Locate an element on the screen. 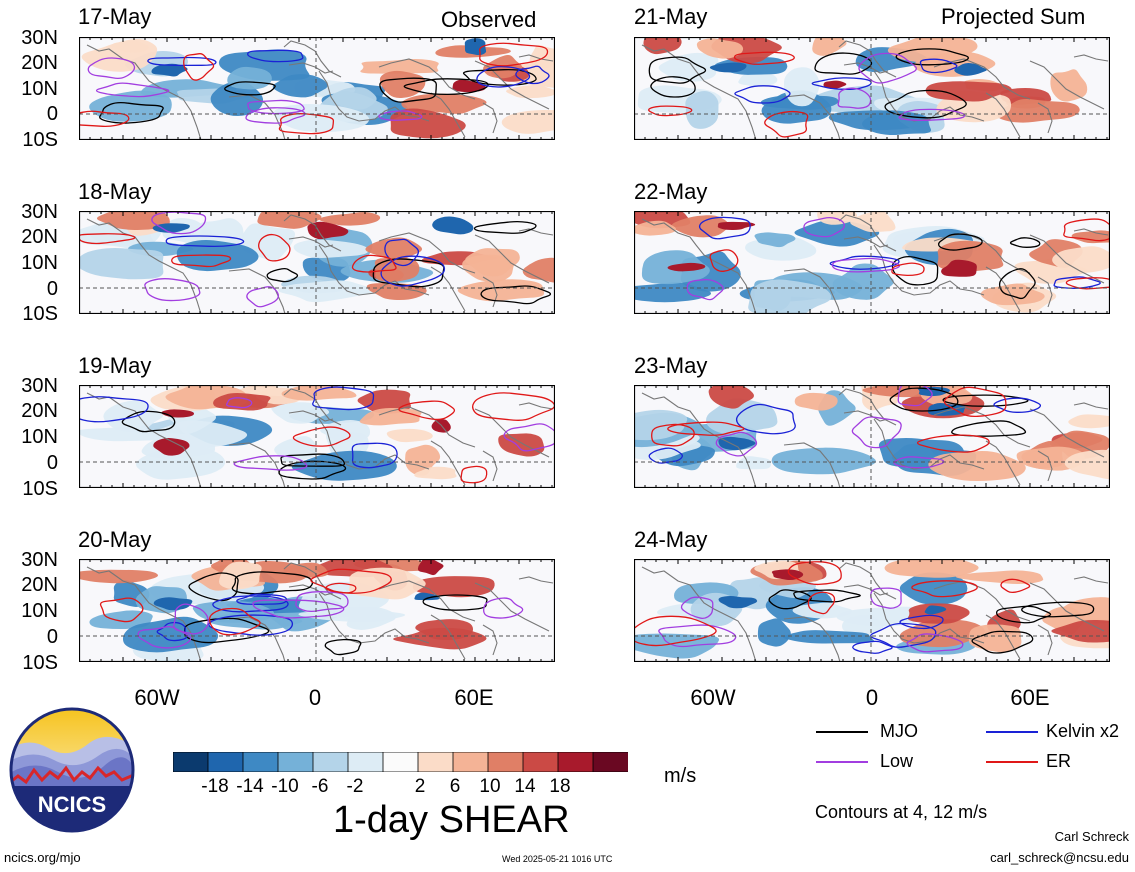 This screenshot has height=872, width=1135. footer-url: ncics.org/mjo is located at coordinates (42, 857).